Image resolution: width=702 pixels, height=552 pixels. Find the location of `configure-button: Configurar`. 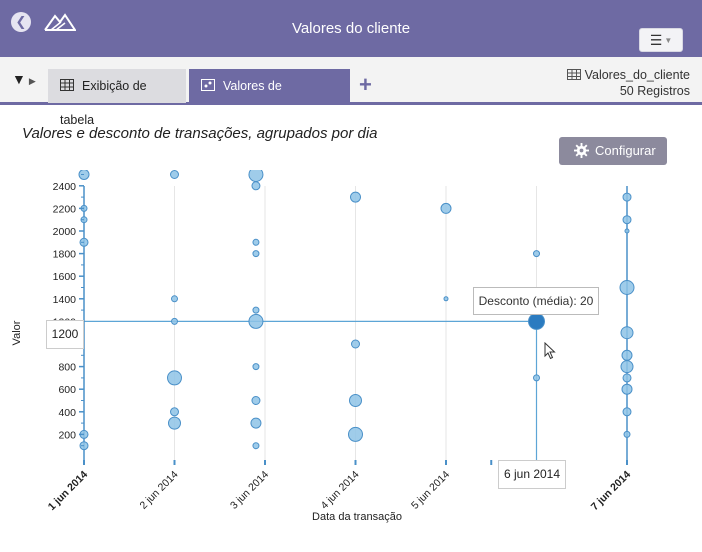

configure-button: Configurar is located at coordinates (613, 151).